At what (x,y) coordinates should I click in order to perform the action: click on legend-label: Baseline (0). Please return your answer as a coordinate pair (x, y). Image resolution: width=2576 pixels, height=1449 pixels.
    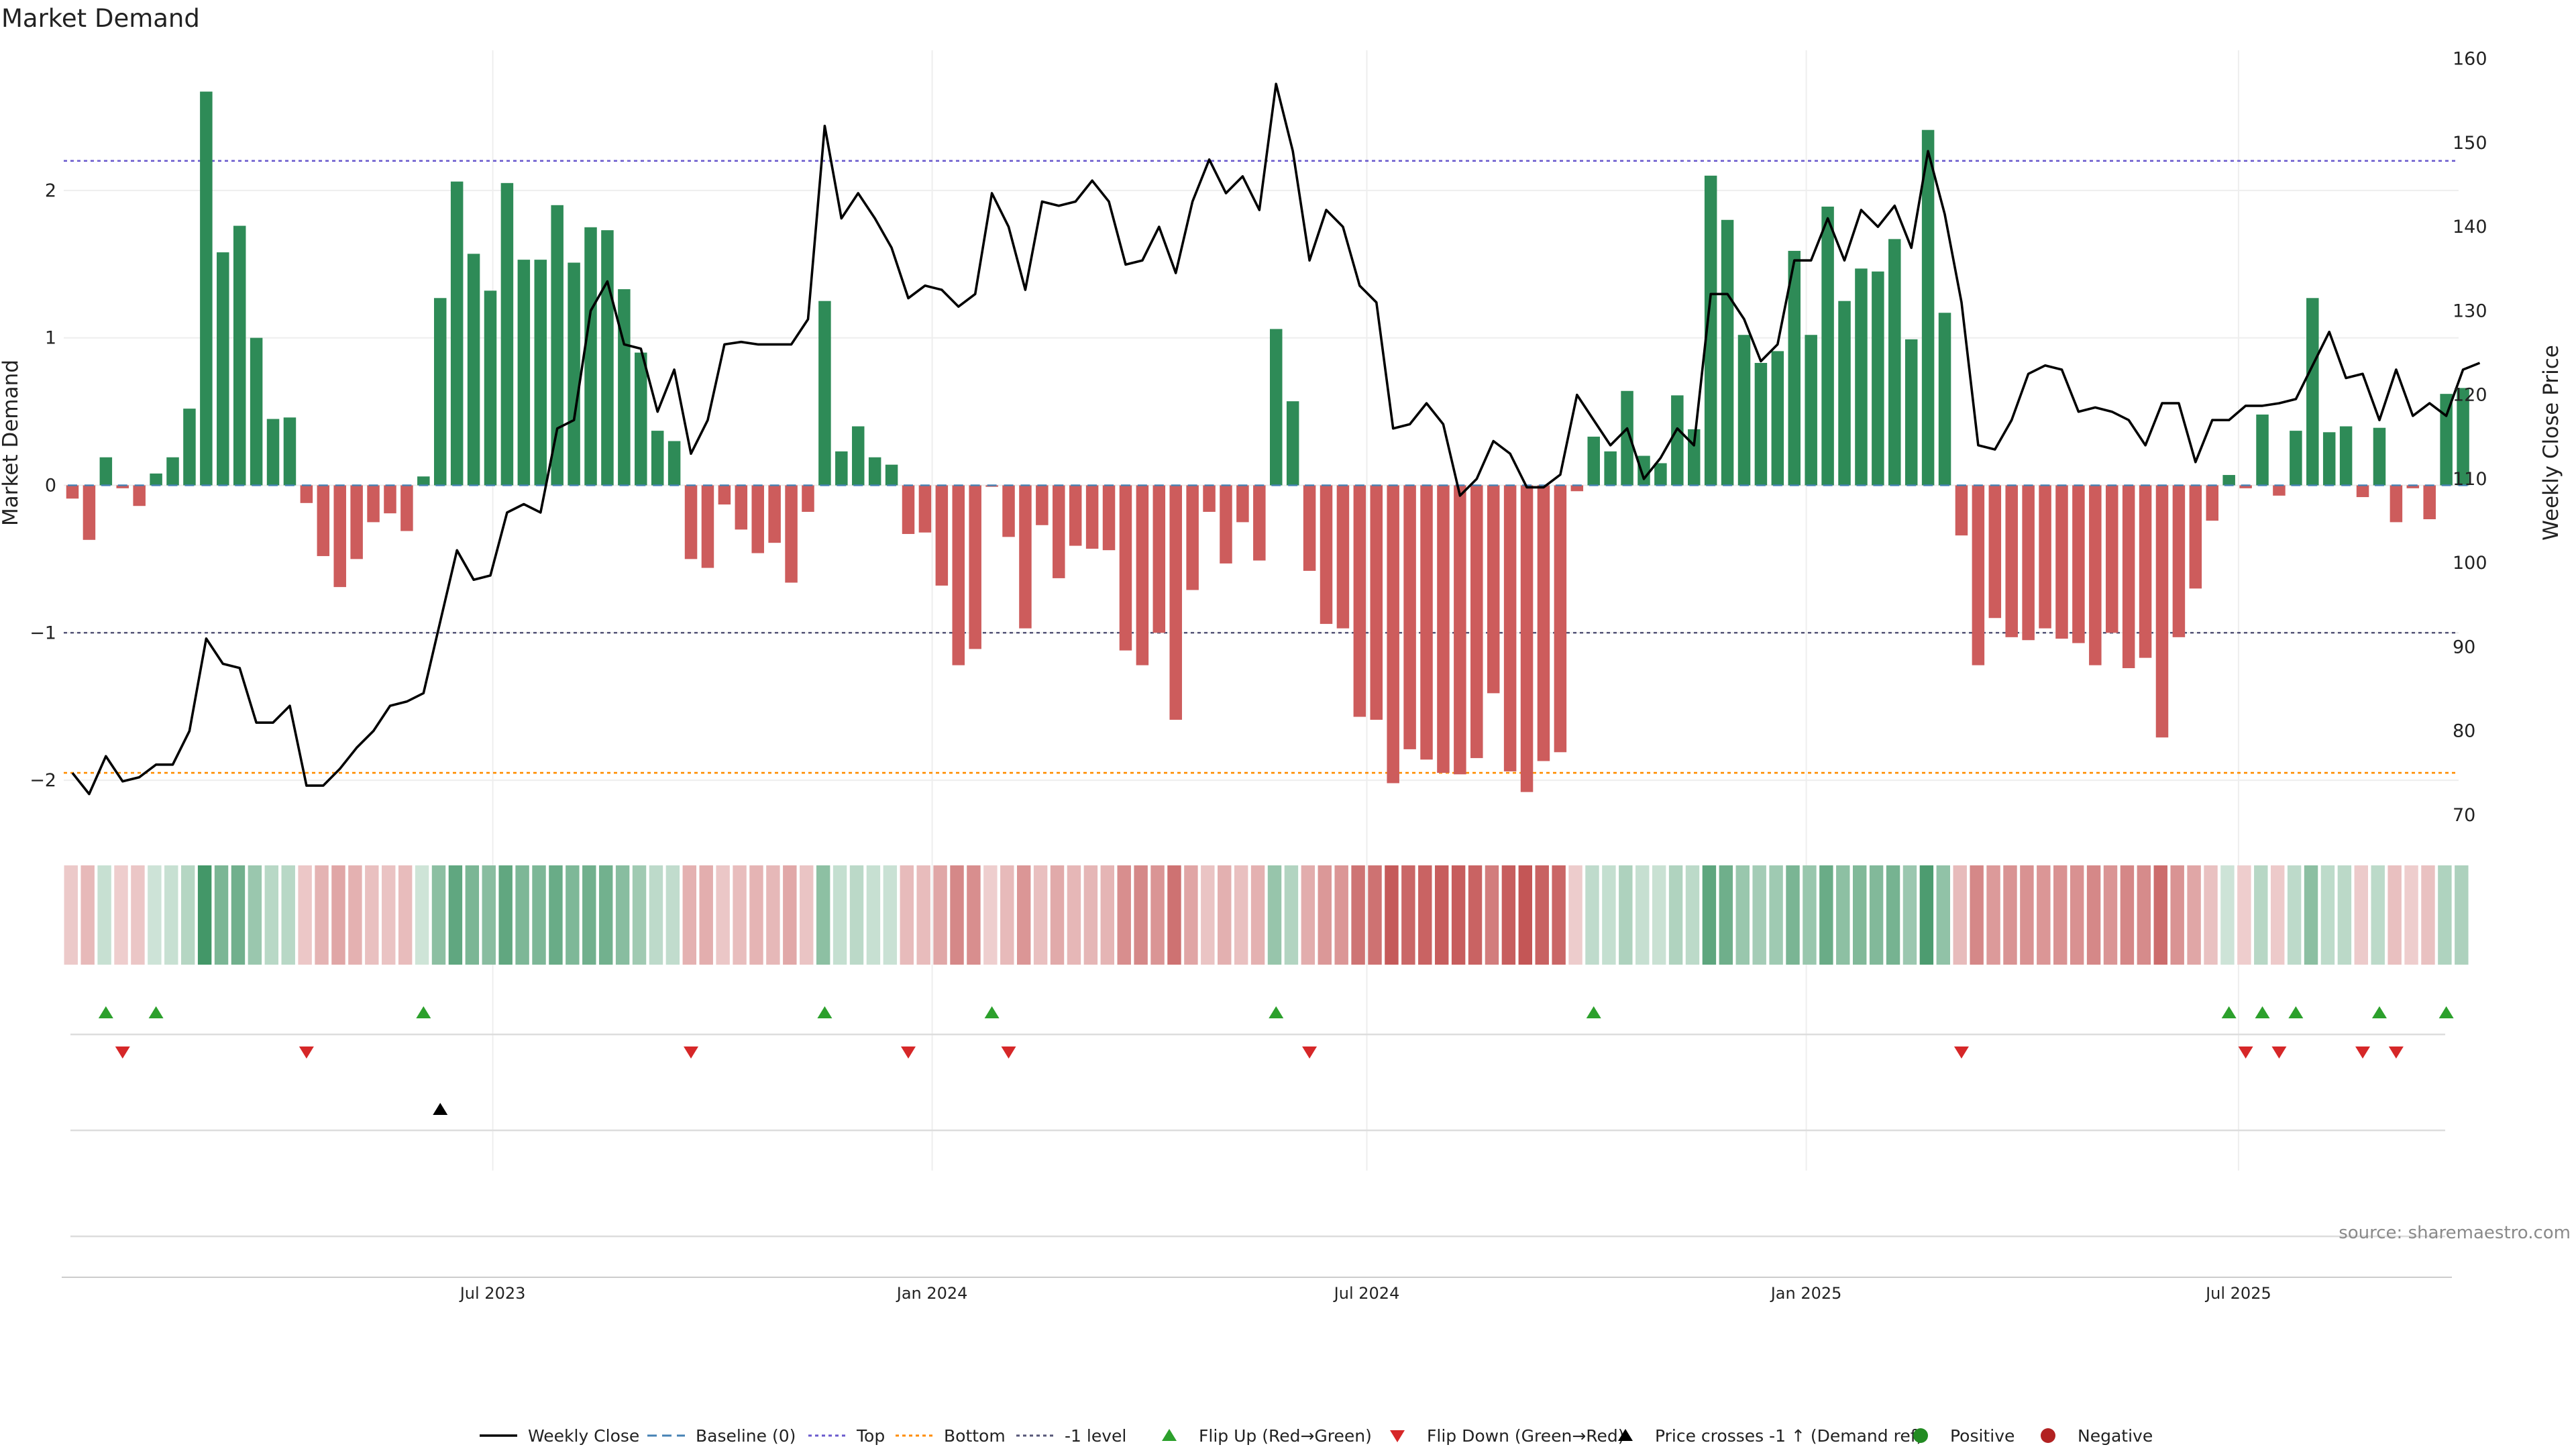
    Looking at the image, I should click on (746, 1436).